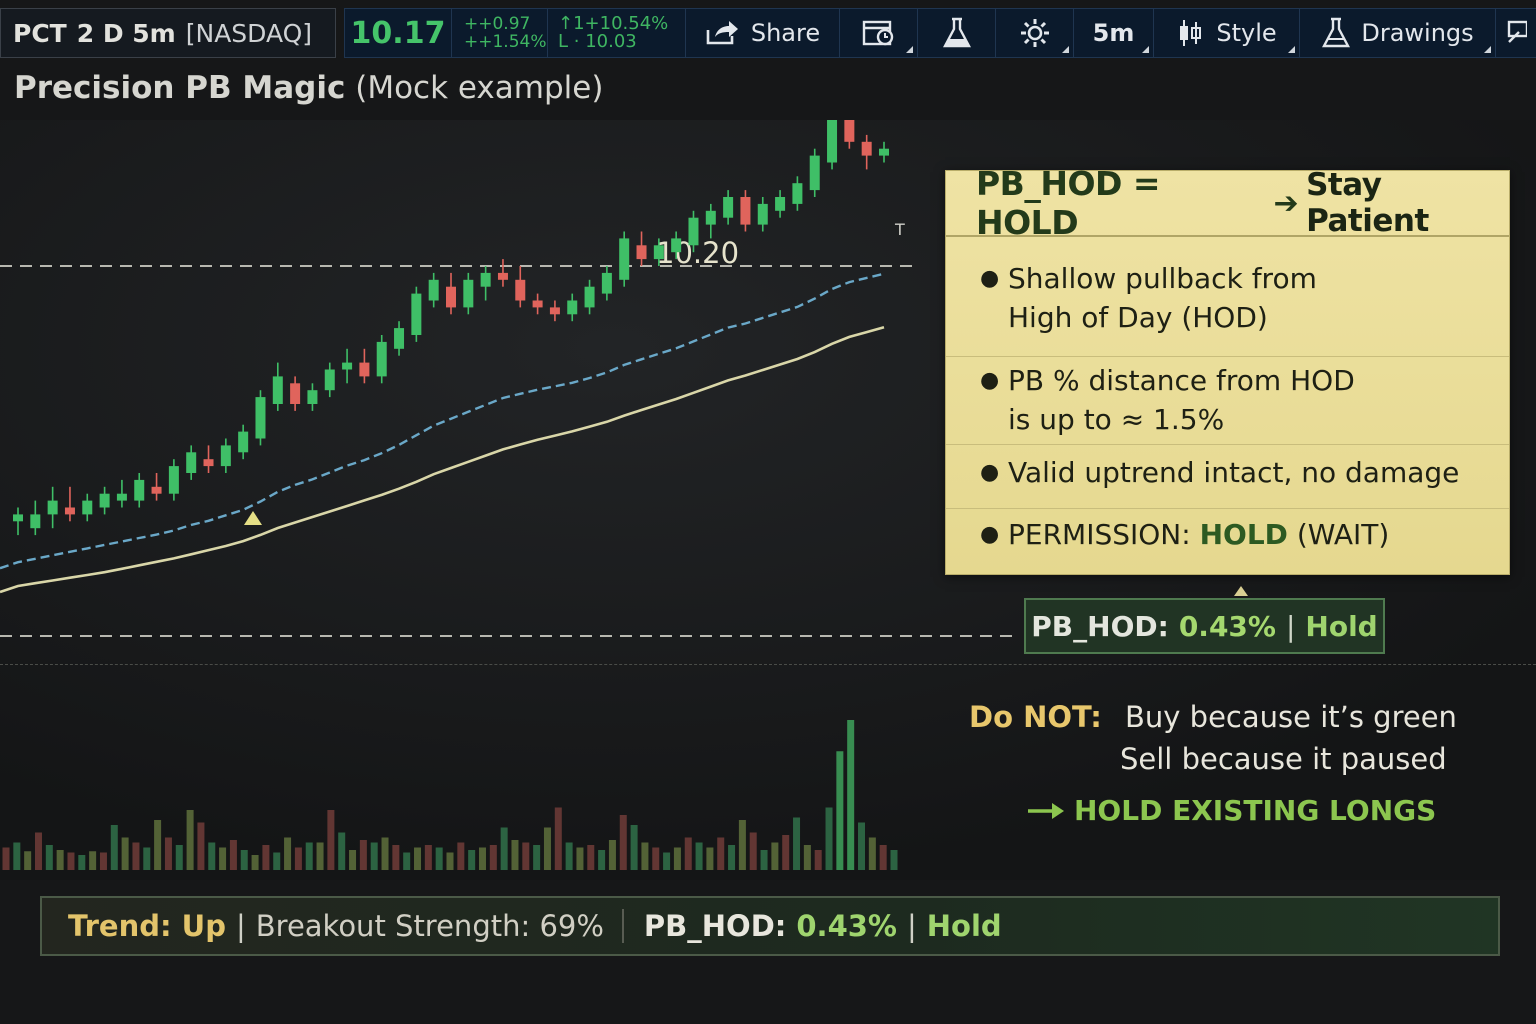 The width and height of the screenshot is (1536, 1024). I want to click on timeframe-button: 5m, so click(1114, 33).